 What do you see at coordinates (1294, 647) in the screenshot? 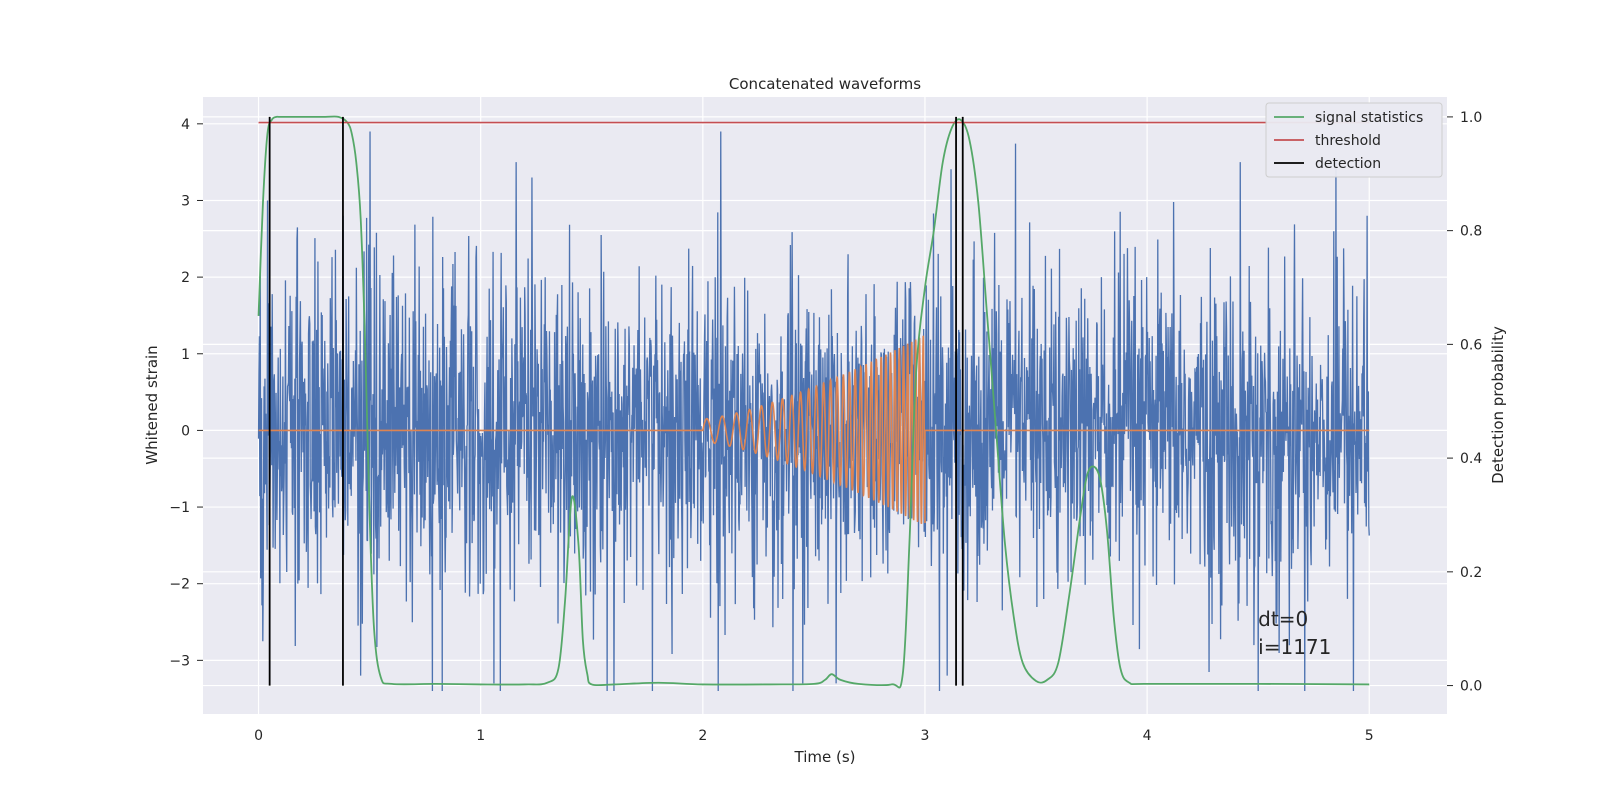
I see `annotation-index: i=1171` at bounding box center [1294, 647].